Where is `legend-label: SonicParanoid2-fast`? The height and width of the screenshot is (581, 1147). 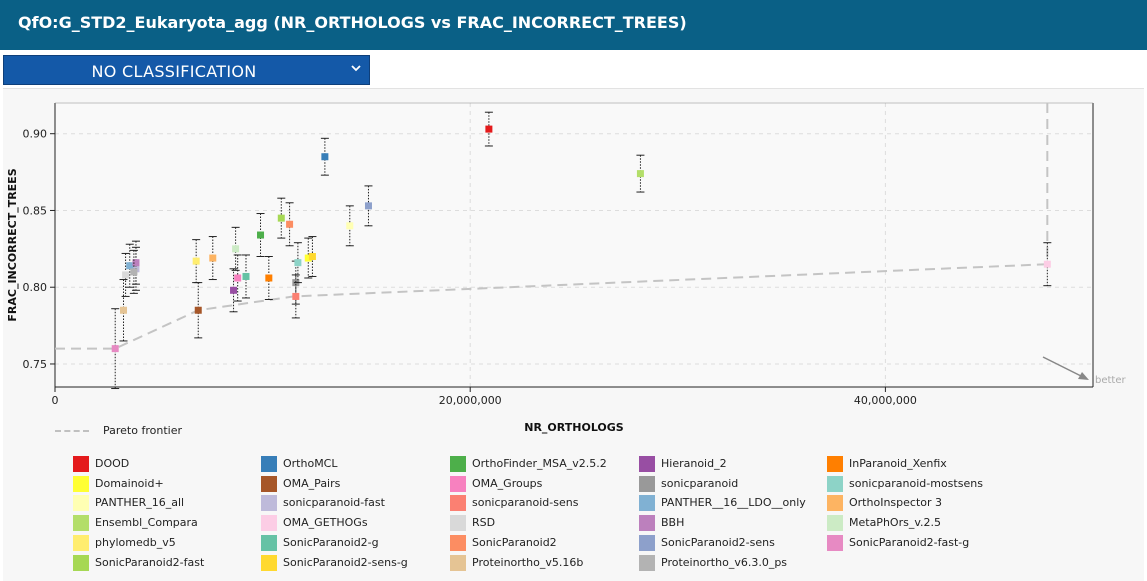 legend-label: SonicParanoid2-fast is located at coordinates (150, 562).